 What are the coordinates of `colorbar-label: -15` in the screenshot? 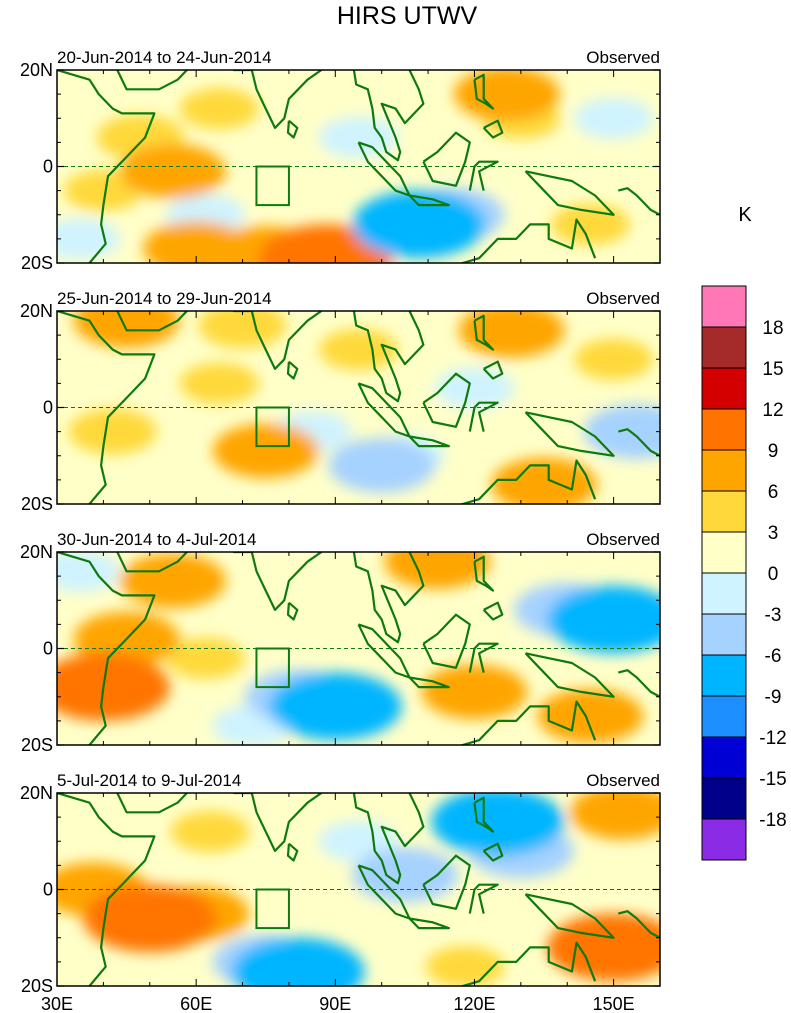 It's located at (772, 779).